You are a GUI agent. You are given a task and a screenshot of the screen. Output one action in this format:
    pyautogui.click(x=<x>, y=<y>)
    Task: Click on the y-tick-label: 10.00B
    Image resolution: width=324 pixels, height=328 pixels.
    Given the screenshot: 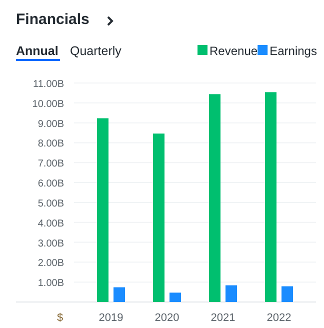 What is the action you would take?
    pyautogui.click(x=48, y=104)
    